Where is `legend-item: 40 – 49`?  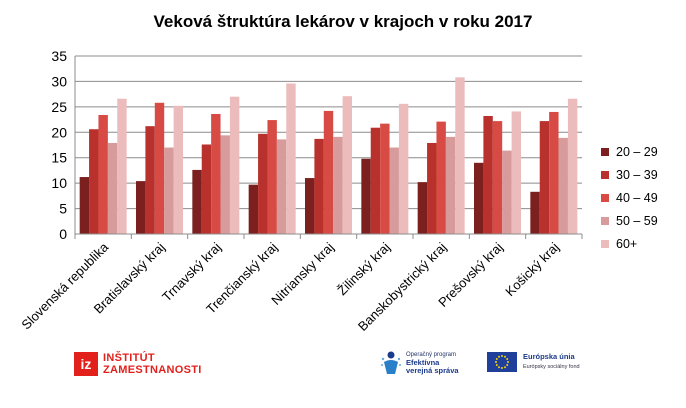 legend-item: 40 – 49 is located at coordinates (629, 197).